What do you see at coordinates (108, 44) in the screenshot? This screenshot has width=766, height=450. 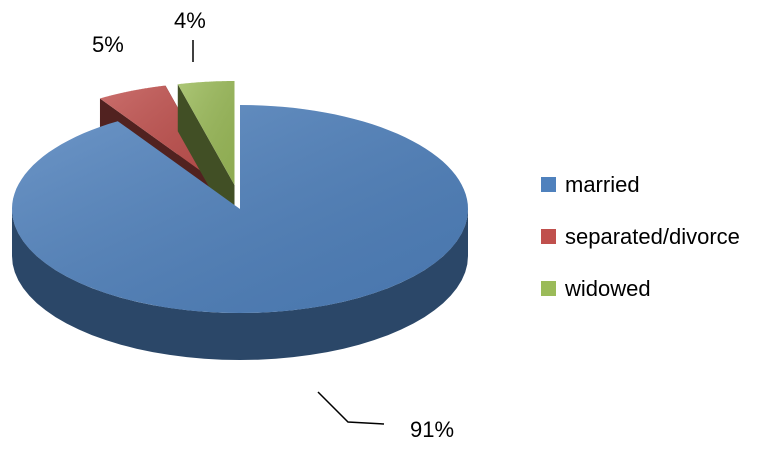 I see `data-label-separated-divorce: 5%` at bounding box center [108, 44].